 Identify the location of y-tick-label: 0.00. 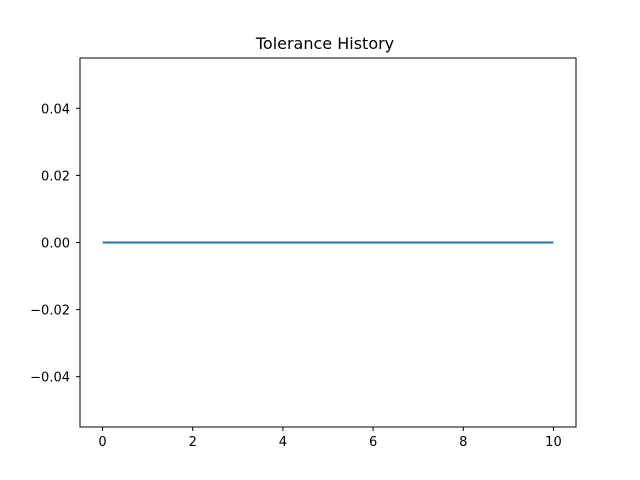
(55, 244).